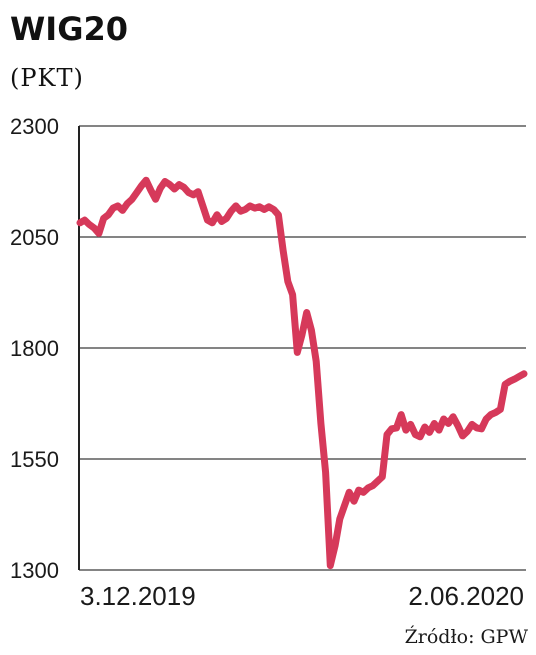 Image resolution: width=536 pixels, height=655 pixels. What do you see at coordinates (34, 237) in the screenshot?
I see `y-tick-label: 2050` at bounding box center [34, 237].